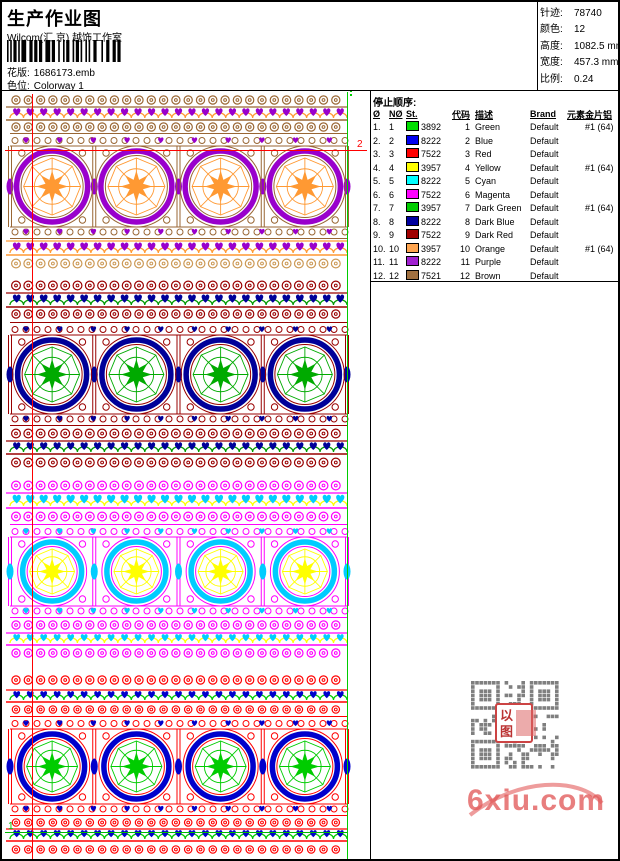  I want to click on color-row: 8. 8 8222 8 Dark Blue Default, so click(466, 221).